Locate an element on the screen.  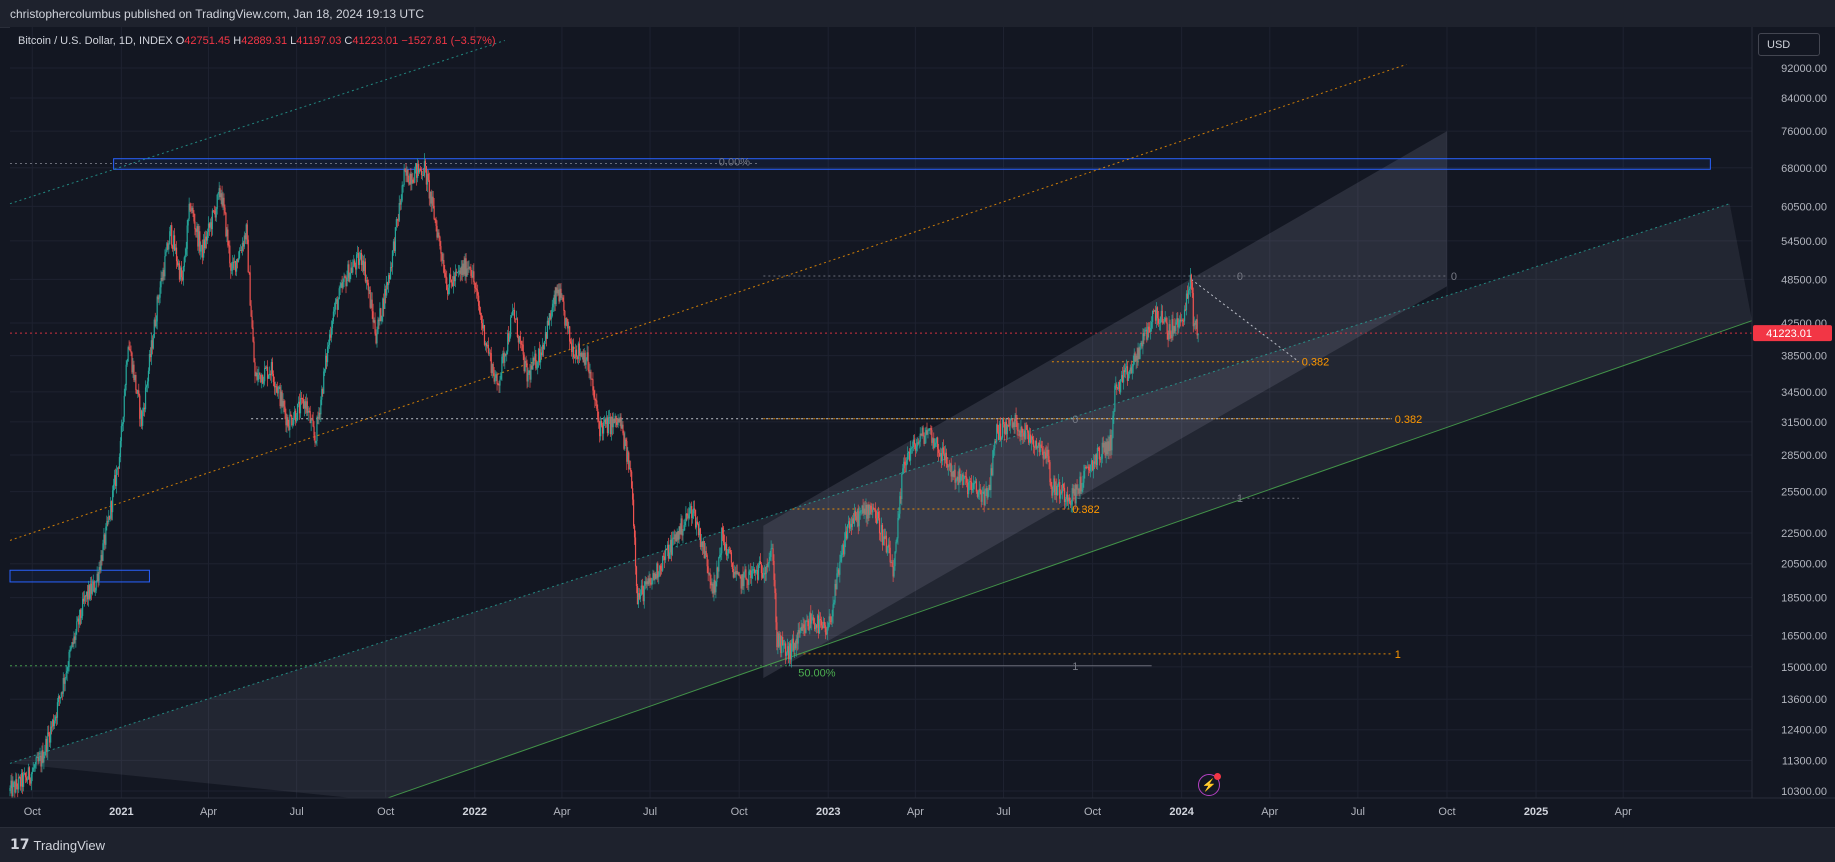
currency-button: USD is located at coordinates (1789, 44).